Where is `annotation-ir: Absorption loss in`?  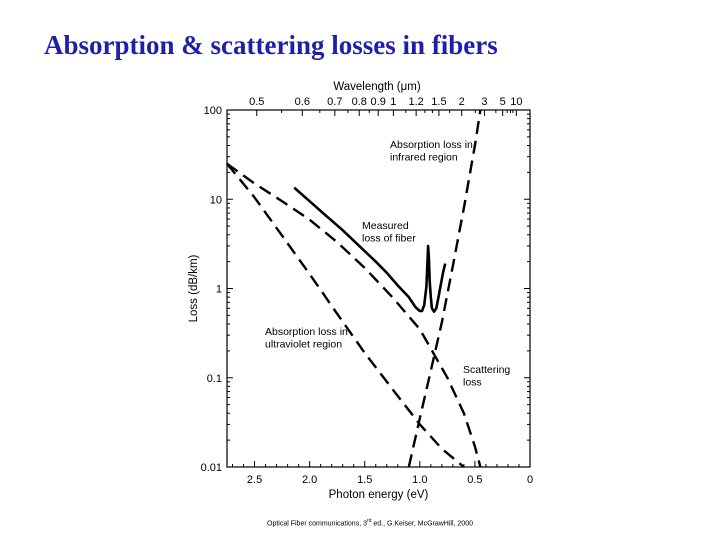 annotation-ir: Absorption loss in is located at coordinates (431, 145).